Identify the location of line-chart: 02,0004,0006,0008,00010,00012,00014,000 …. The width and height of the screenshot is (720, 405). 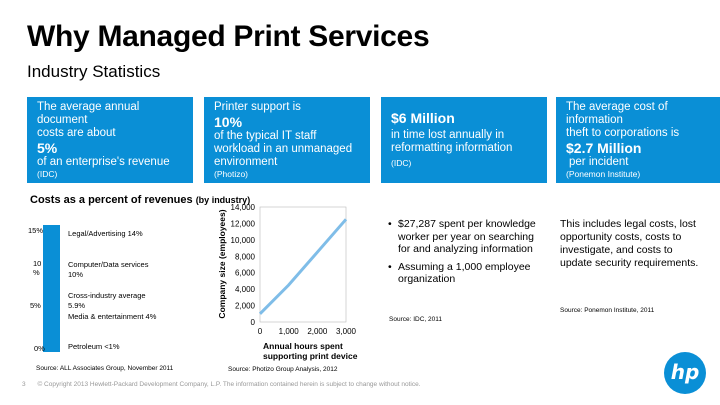
(287, 269).